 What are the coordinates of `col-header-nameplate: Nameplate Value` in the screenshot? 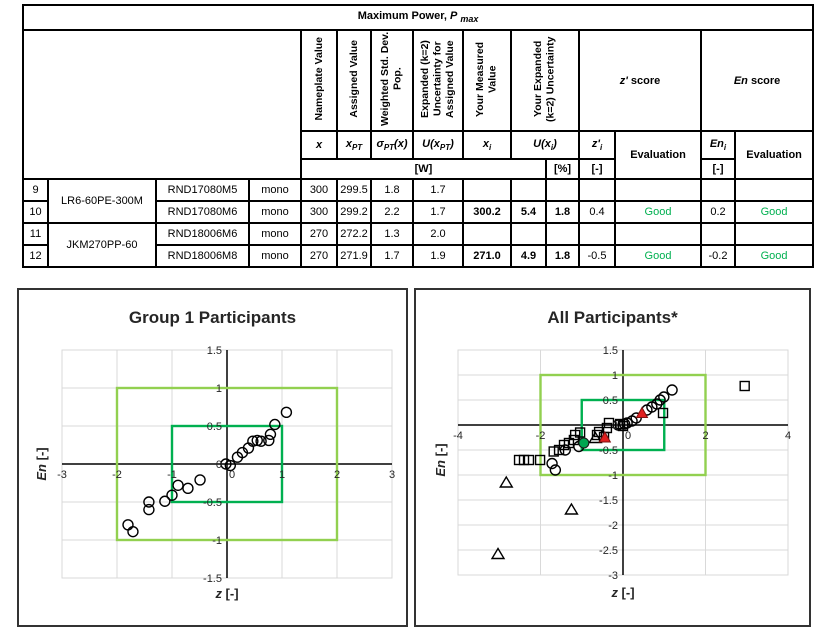 It's located at (319, 80).